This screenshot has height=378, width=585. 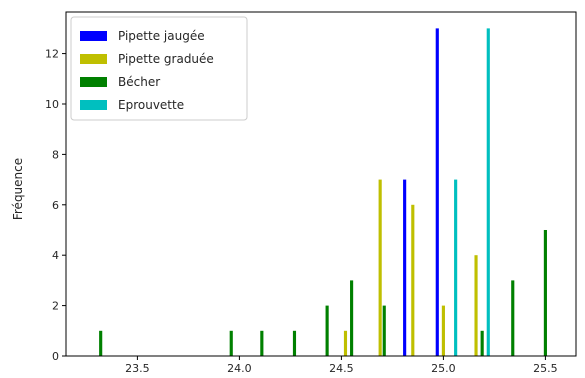 I want to click on y-tick-label: 0, so click(x=55, y=356).